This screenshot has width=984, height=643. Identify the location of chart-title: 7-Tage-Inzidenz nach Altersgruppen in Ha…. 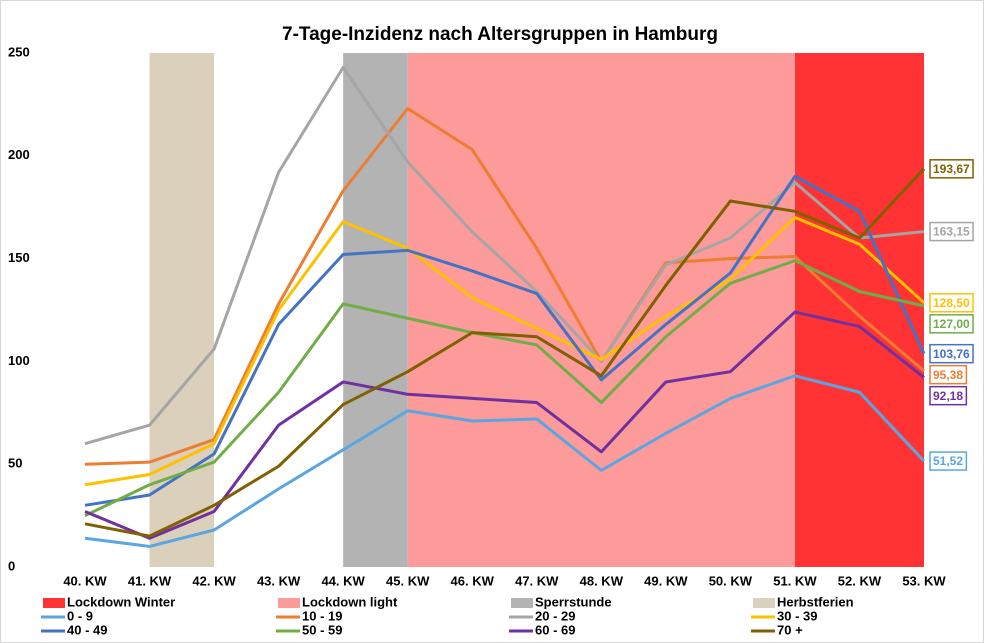
(500, 34).